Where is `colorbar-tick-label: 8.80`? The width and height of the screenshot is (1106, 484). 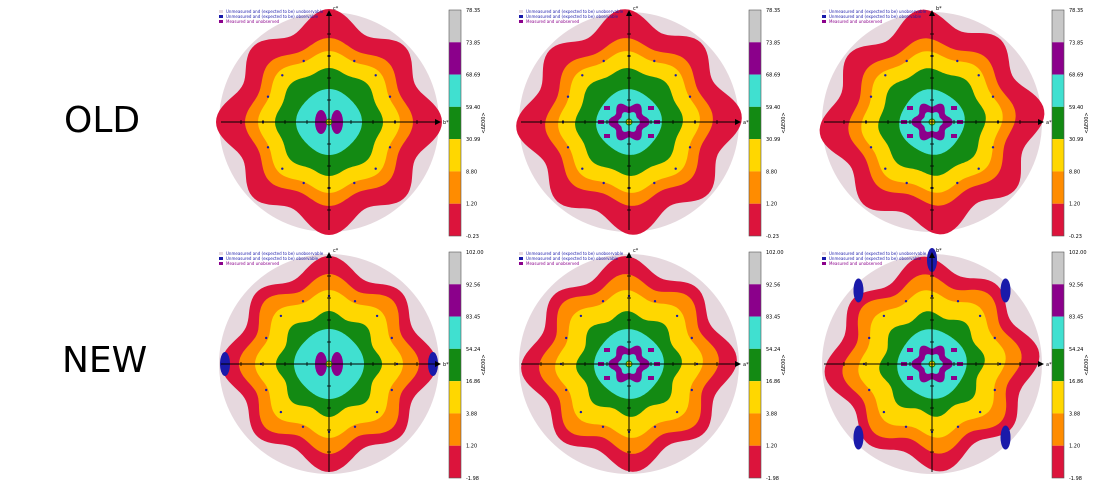 colorbar-tick-label: 8.80 is located at coordinates (771, 172).